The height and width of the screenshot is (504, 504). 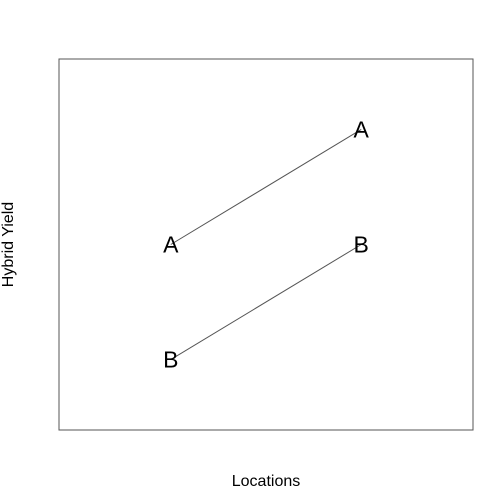 I want to click on data-point-b-1: B, so click(x=170, y=360).